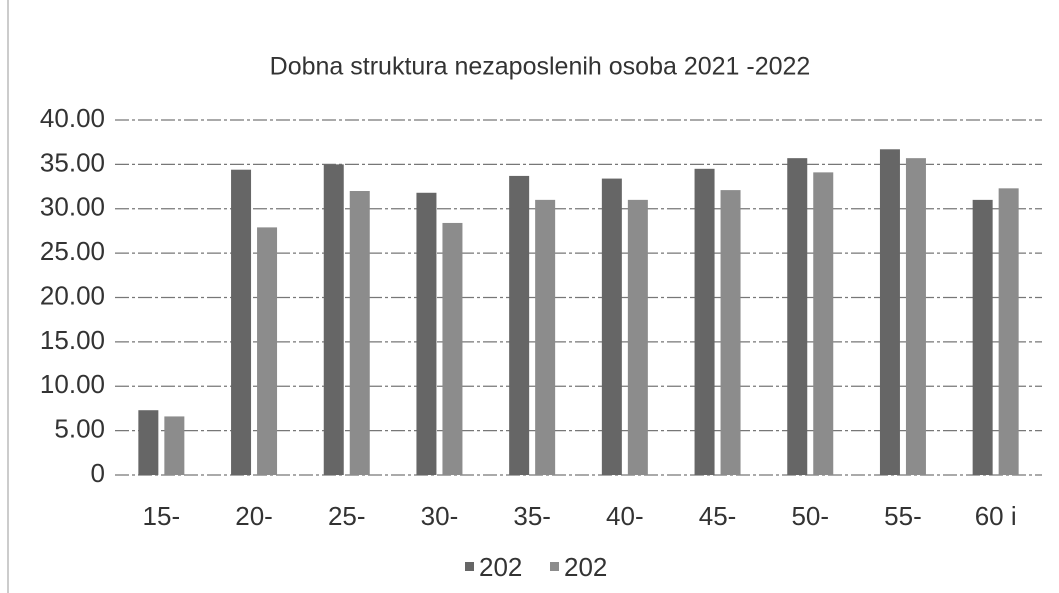 The width and height of the screenshot is (1059, 593). Describe the element at coordinates (72, 295) in the screenshot. I see `y-tick-label: 20.00` at that location.